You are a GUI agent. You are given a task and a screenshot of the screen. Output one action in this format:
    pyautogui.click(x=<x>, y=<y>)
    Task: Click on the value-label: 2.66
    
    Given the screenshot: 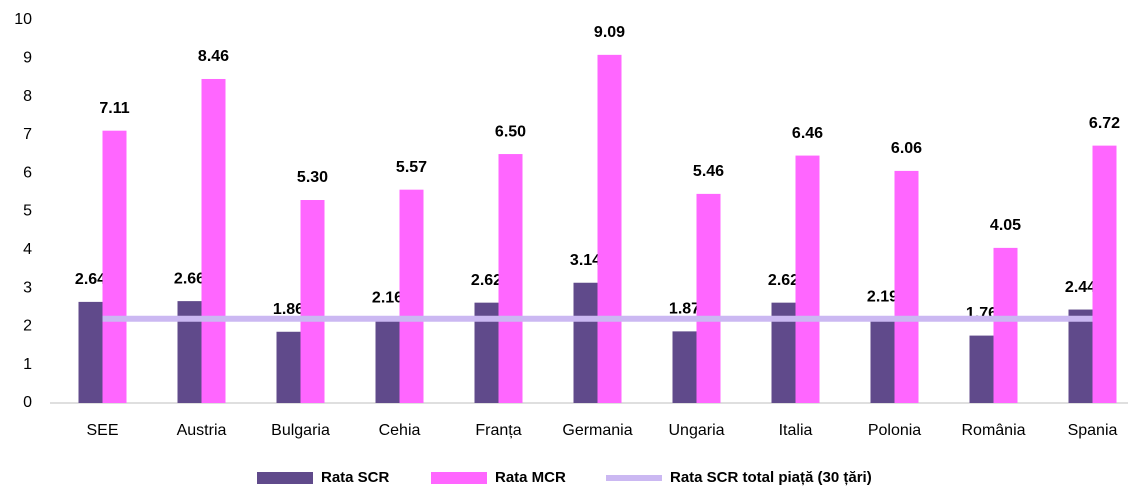 What is the action you would take?
    pyautogui.click(x=189, y=278)
    